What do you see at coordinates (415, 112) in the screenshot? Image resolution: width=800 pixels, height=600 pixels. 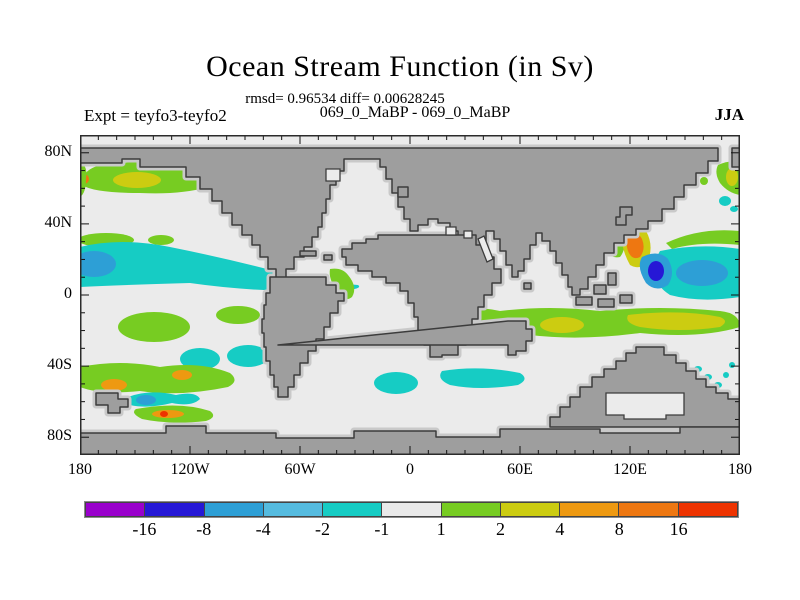 I see `fields-line: 069_0_MaBP - 069_0_MaBP` at bounding box center [415, 112].